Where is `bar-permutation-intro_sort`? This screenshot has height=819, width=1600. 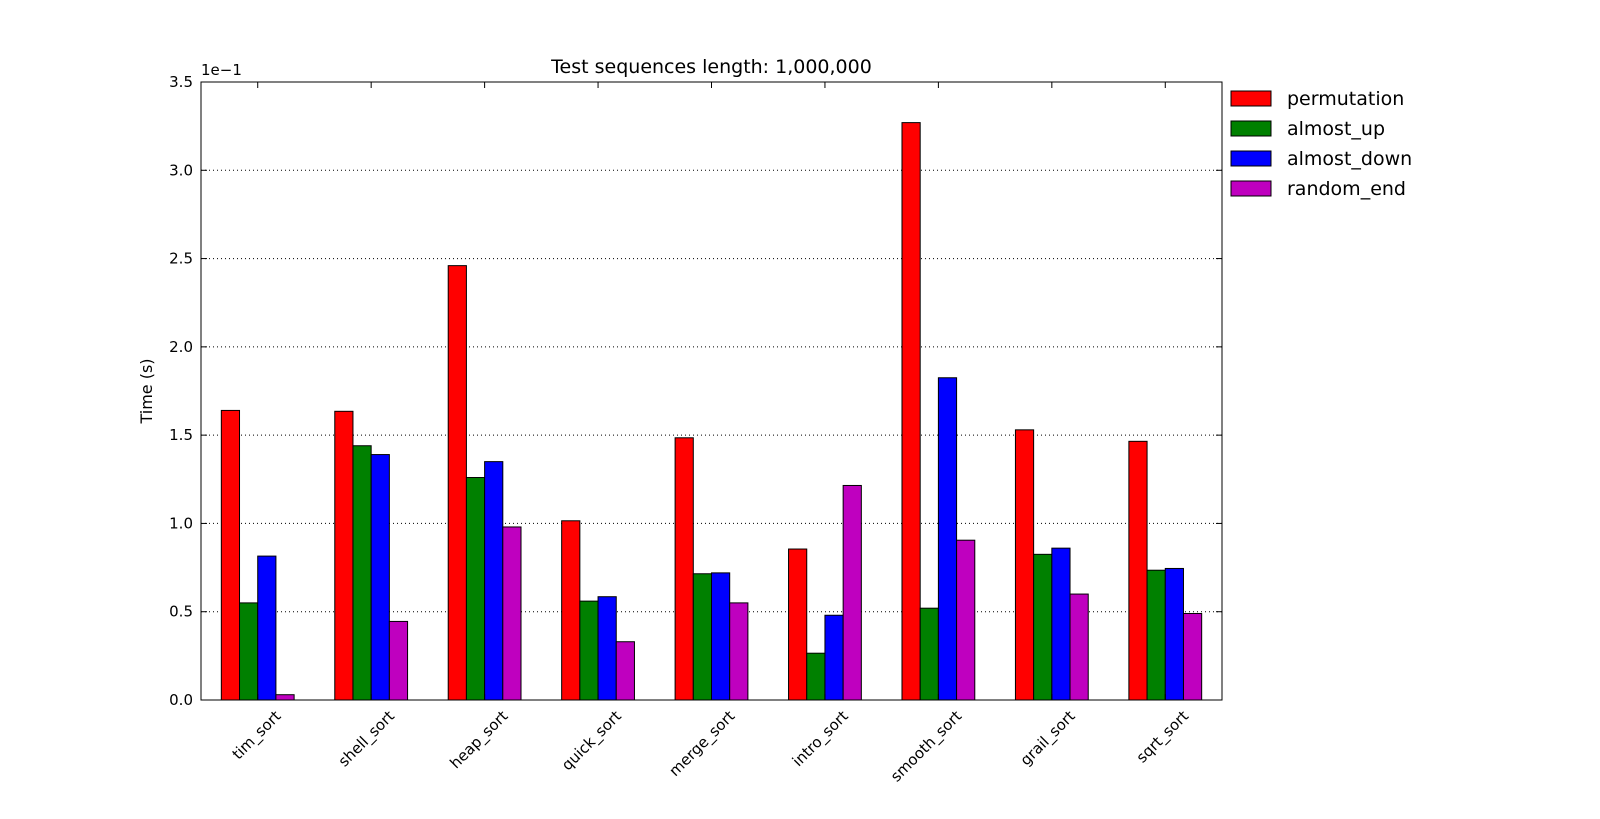
bar-permutation-intro_sort is located at coordinates (798, 624).